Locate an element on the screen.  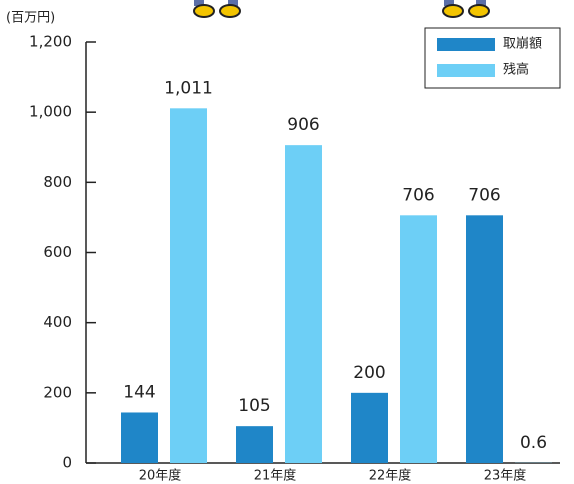
x-tick-label: 23年度 is located at coordinates (505, 476).